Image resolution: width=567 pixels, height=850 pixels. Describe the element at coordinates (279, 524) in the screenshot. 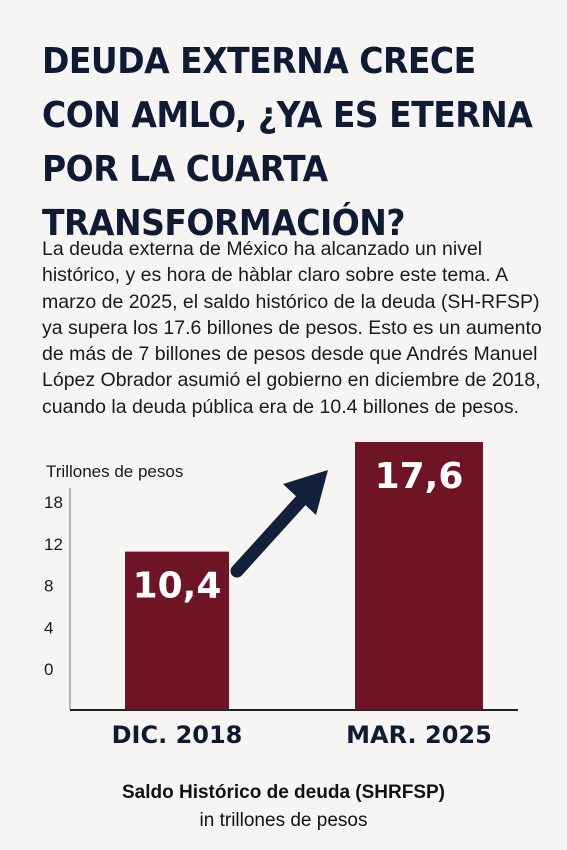

I see `upward-arrow` at that location.